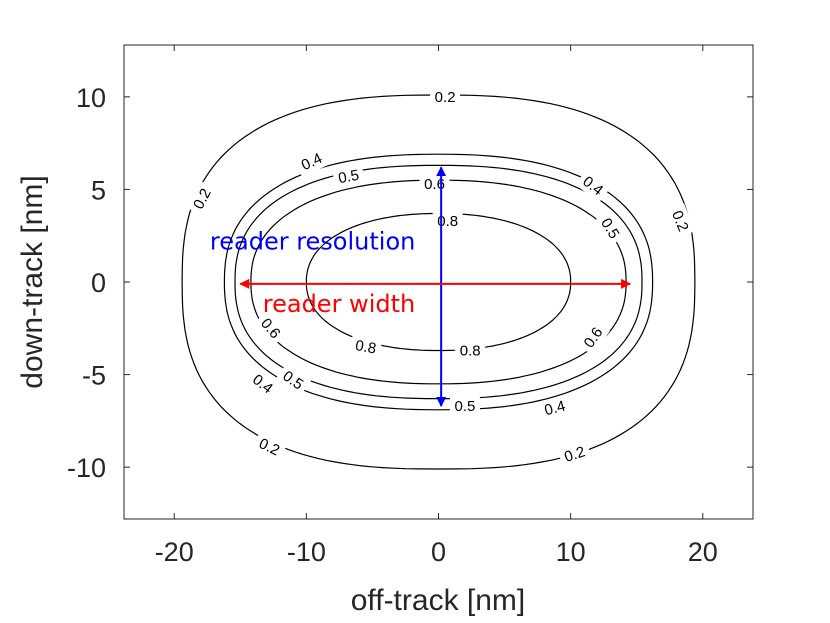 The image size is (830, 623). Describe the element at coordinates (174, 552) in the screenshot. I see `x-tick-label: -20` at that location.